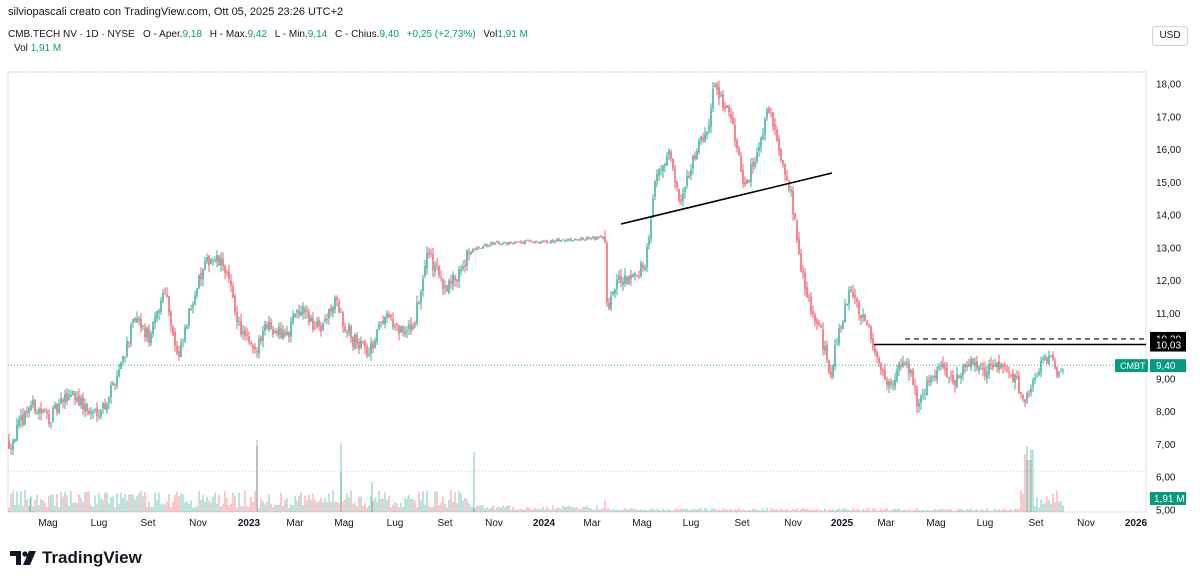 This screenshot has width=1200, height=584. Describe the element at coordinates (76, 558) in the screenshot. I see `tradingview-logo: TradingView` at that location.